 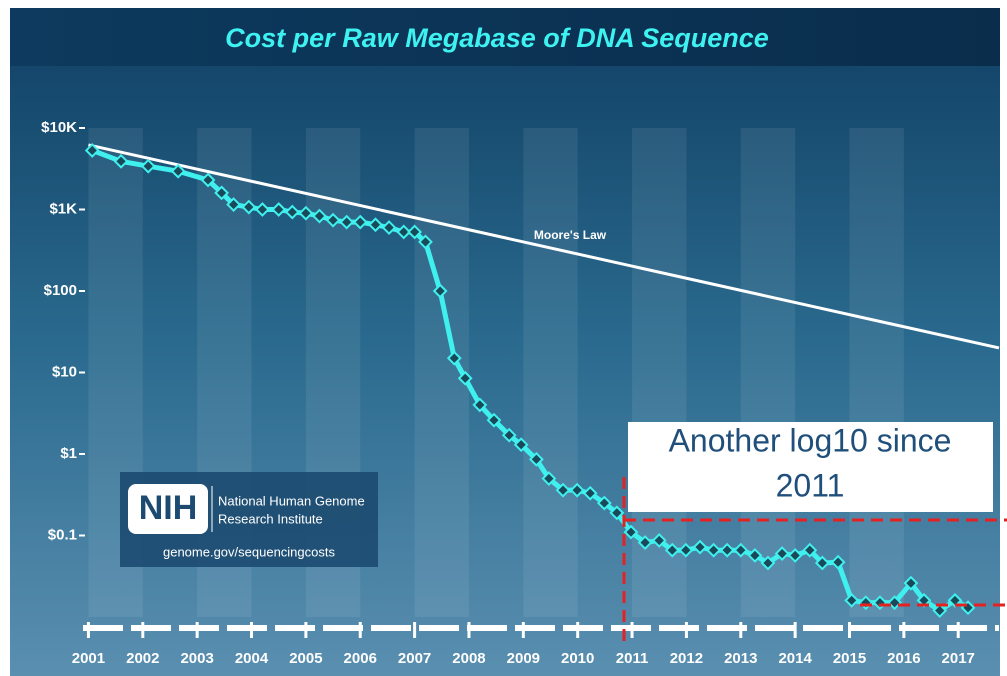 What do you see at coordinates (523, 658) in the screenshot?
I see `x-tick-label: 2009` at bounding box center [523, 658].